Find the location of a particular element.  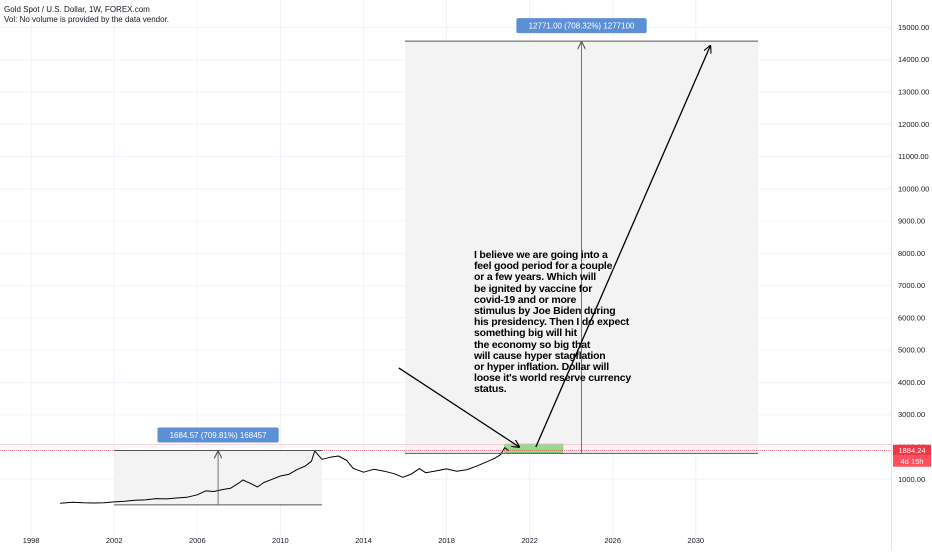

y-tick-label: 7000.00 is located at coordinates (911, 285).